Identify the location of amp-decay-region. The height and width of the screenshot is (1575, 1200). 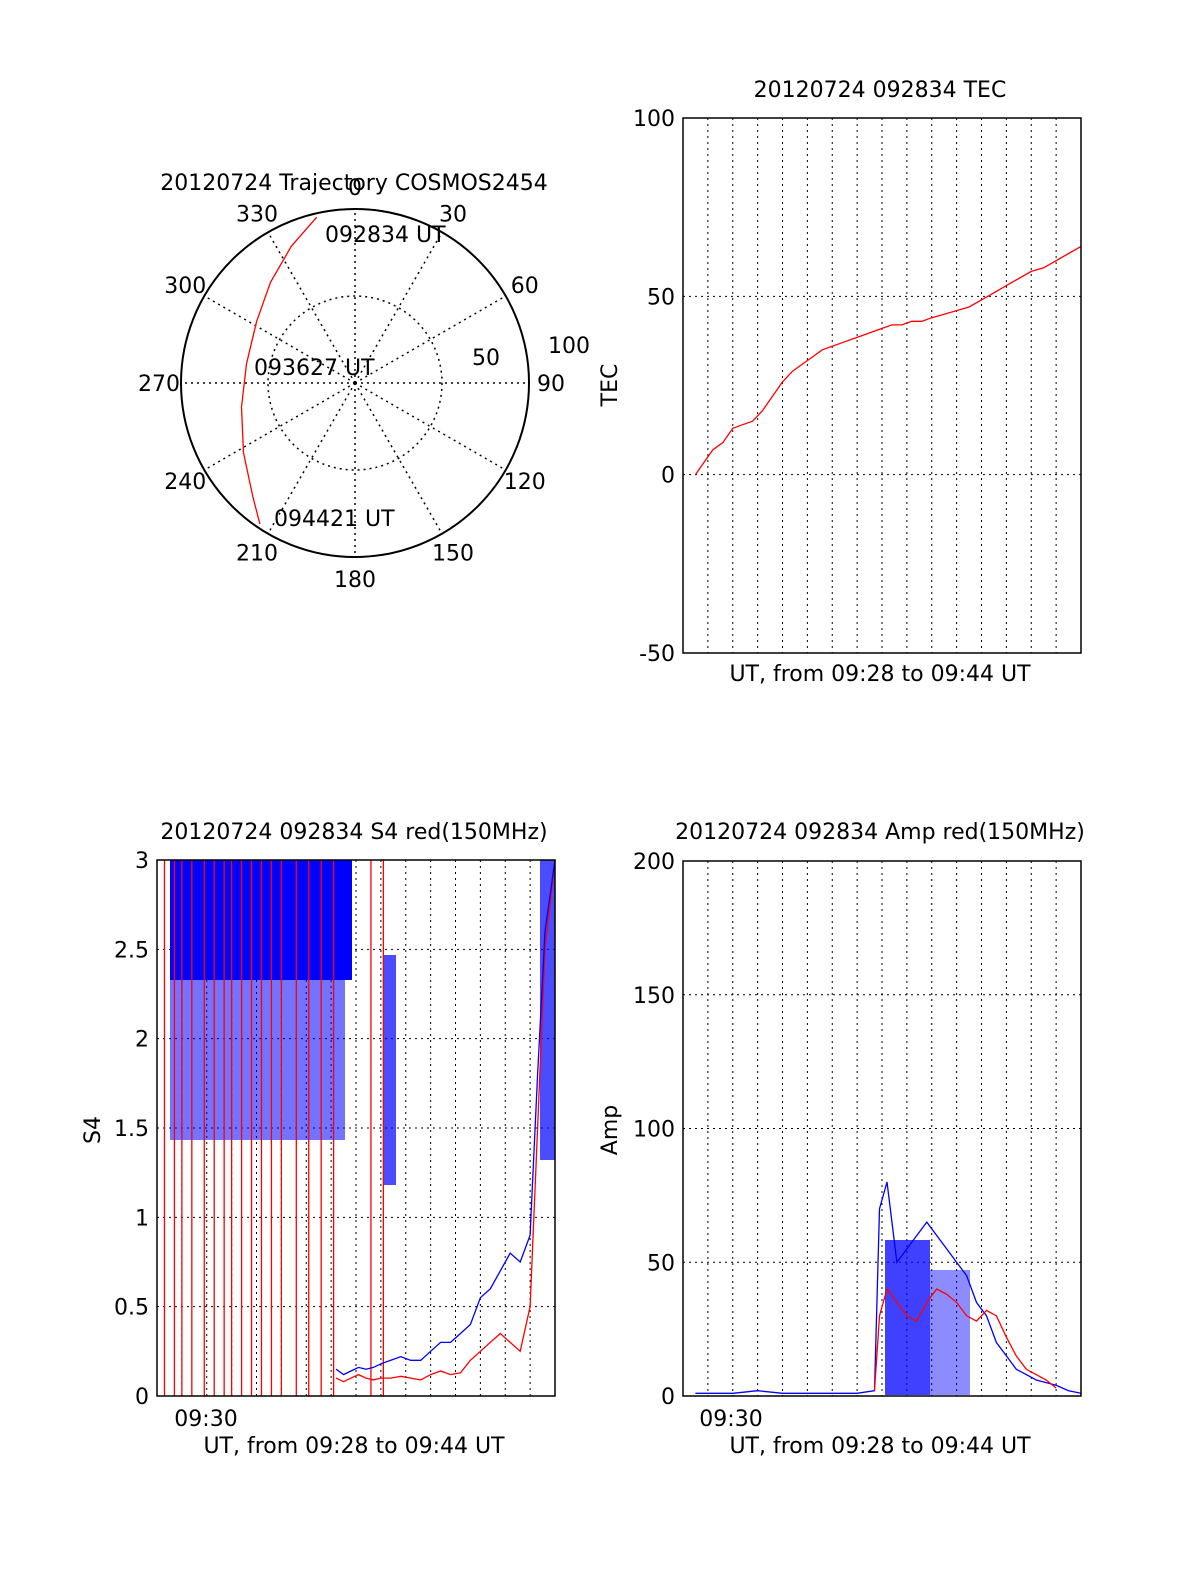
(950, 1332).